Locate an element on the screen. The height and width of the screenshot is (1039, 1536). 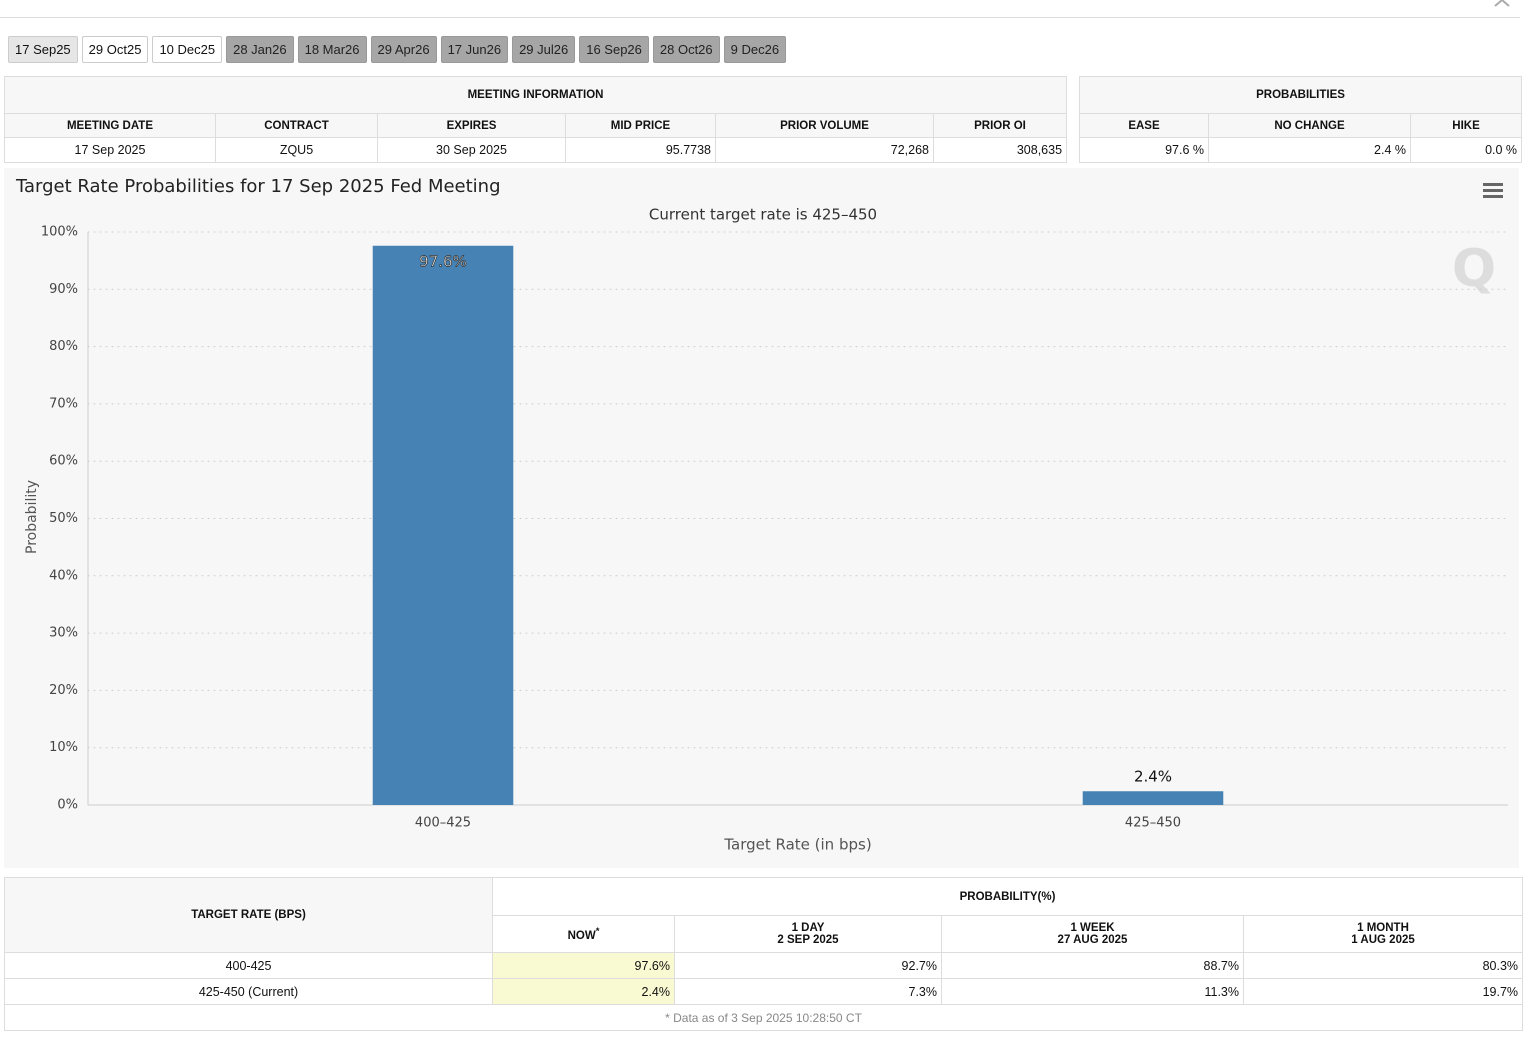
meeting-tab: 18 Mar26 is located at coordinates (332, 49).